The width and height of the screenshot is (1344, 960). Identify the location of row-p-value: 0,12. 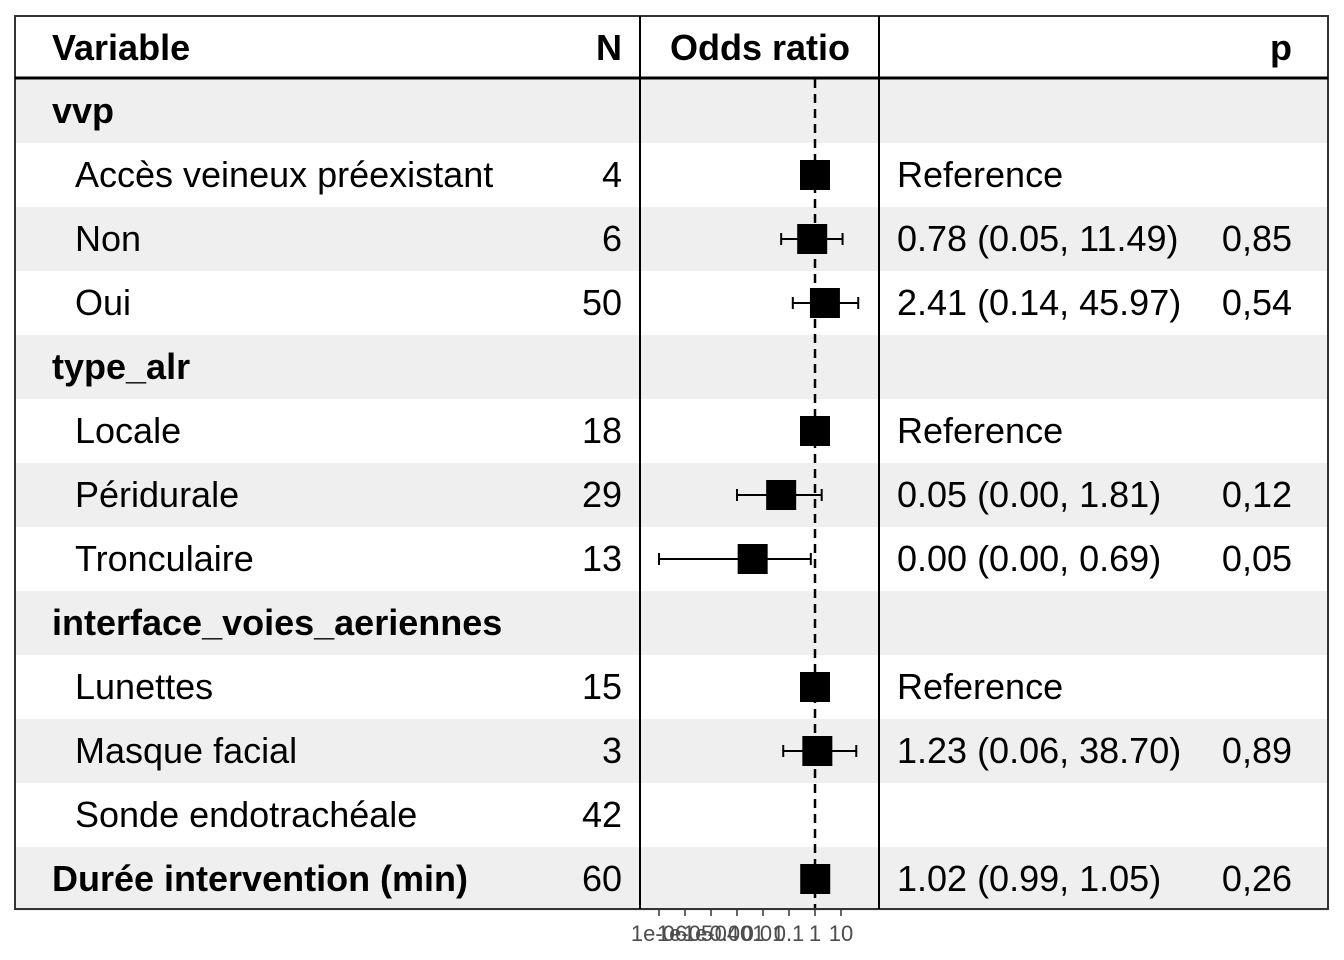
(1257, 494).